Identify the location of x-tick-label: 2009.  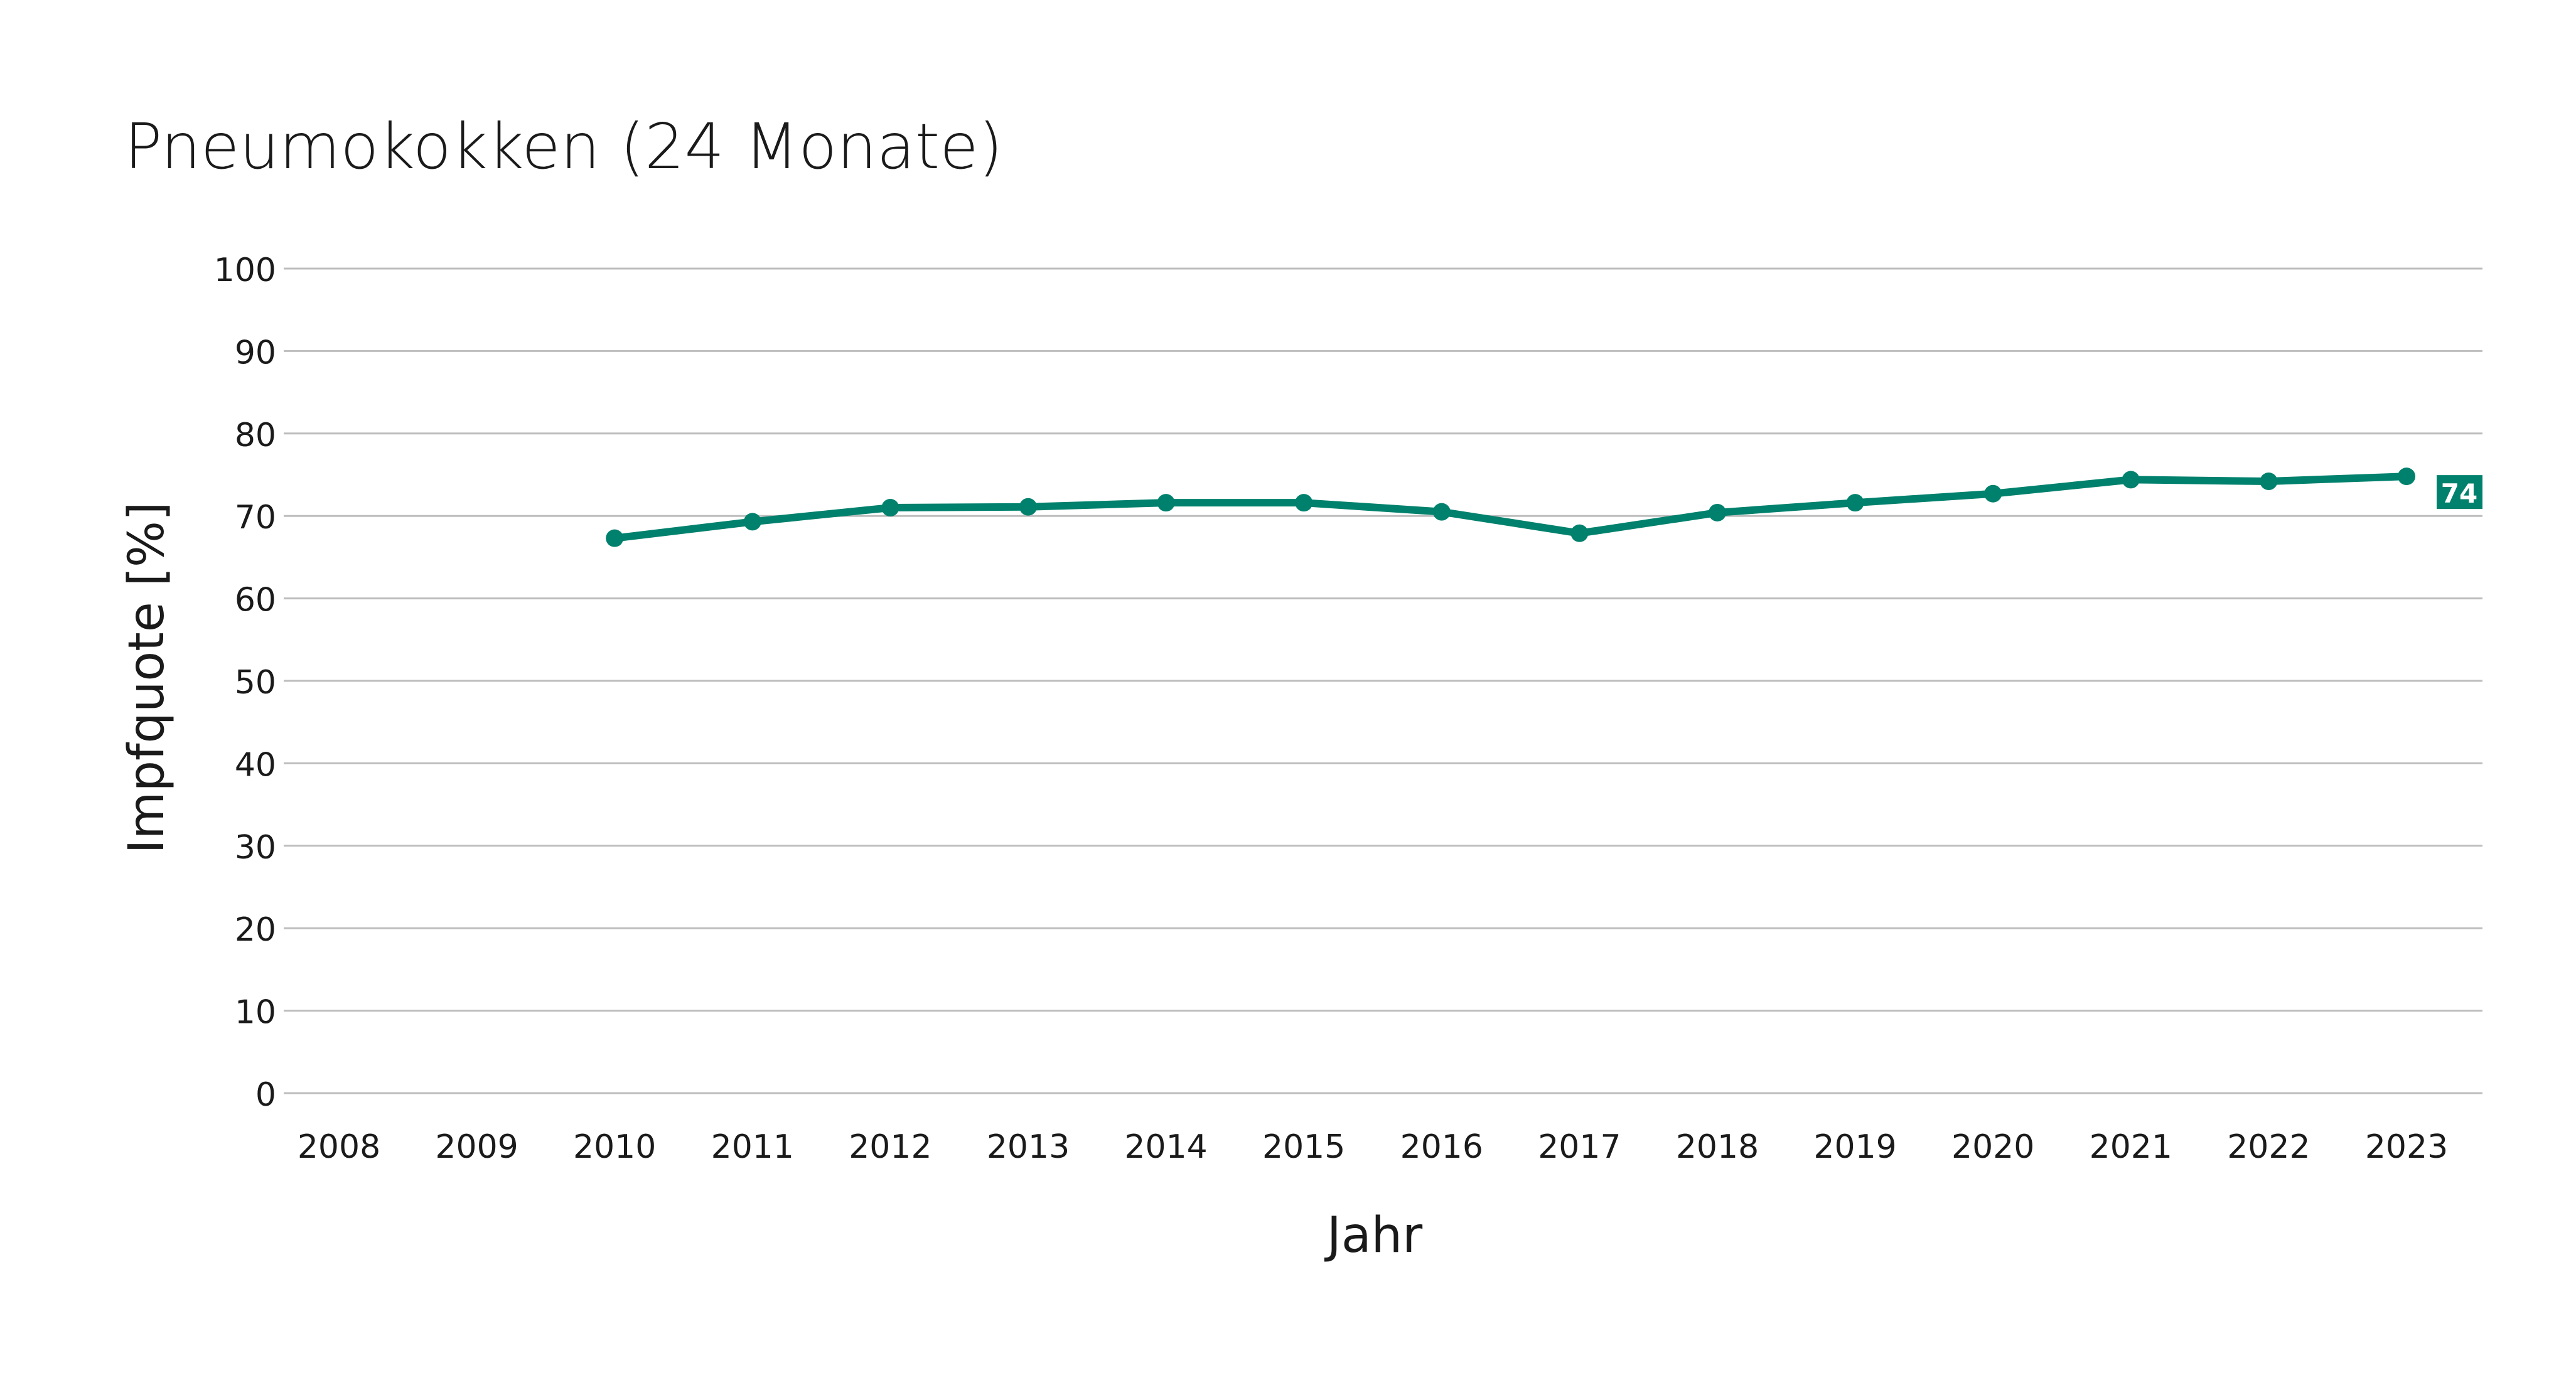
(476, 1147).